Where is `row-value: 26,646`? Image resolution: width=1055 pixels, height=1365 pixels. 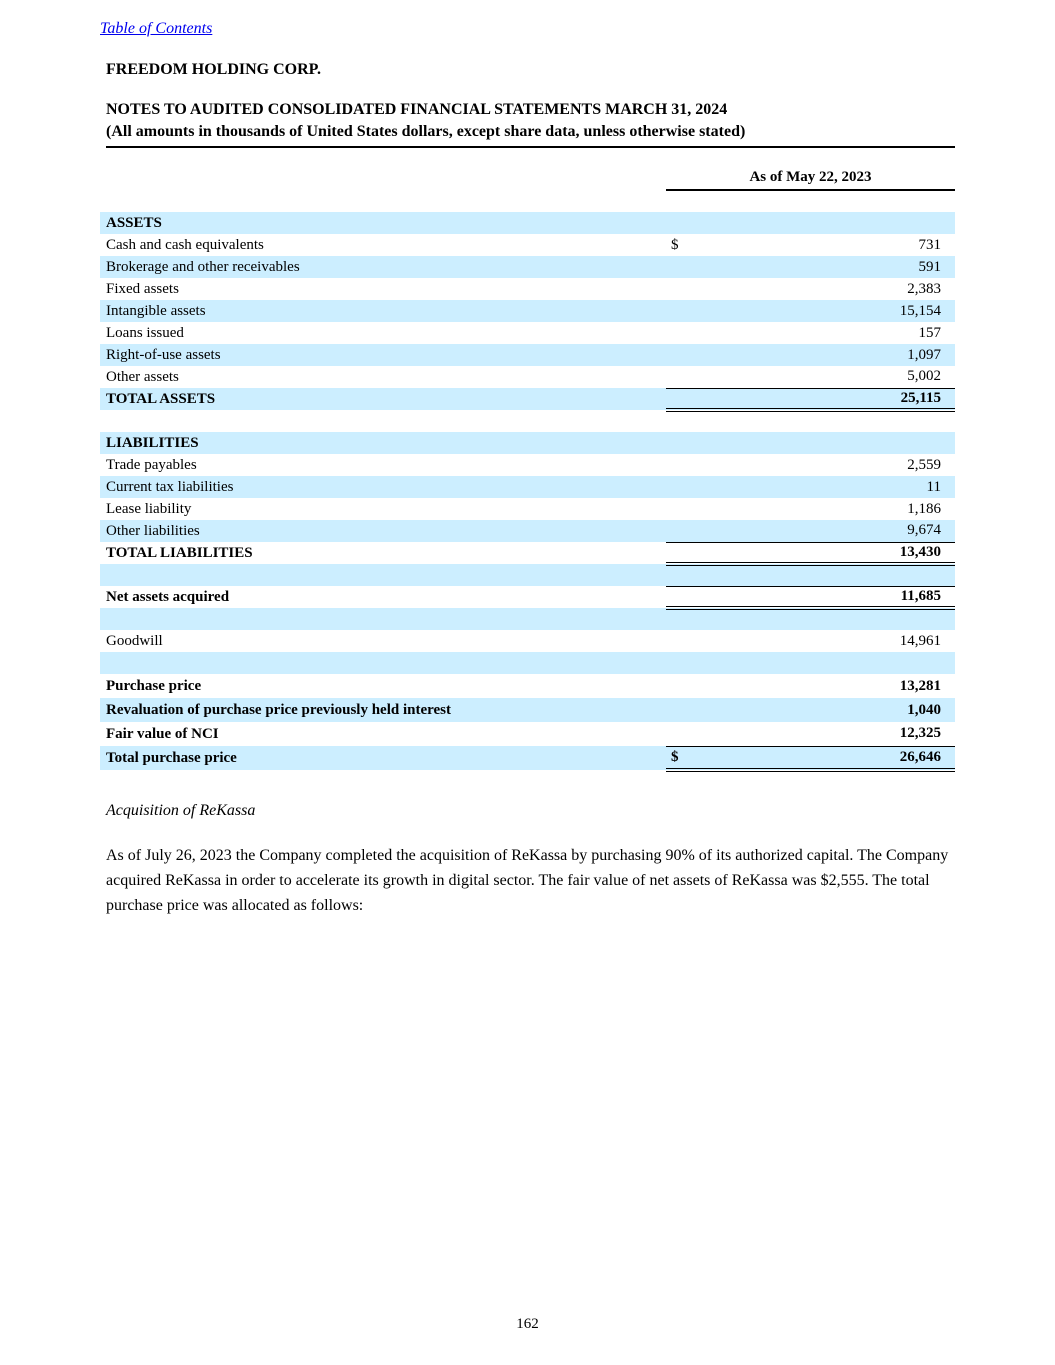
row-value: 26,646 is located at coordinates (818, 759).